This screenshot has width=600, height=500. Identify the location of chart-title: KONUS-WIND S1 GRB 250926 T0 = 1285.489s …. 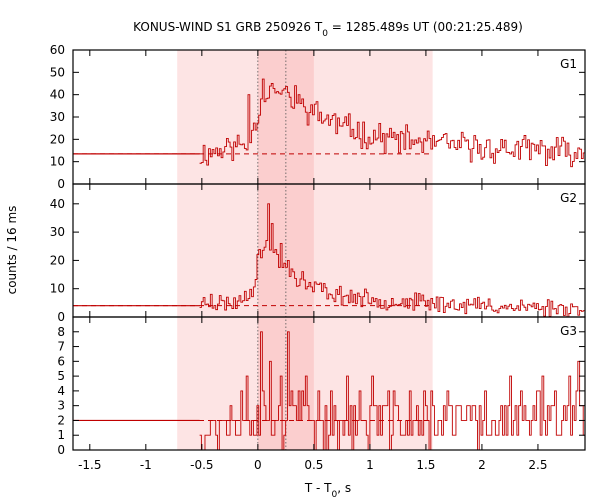
(328, 29).